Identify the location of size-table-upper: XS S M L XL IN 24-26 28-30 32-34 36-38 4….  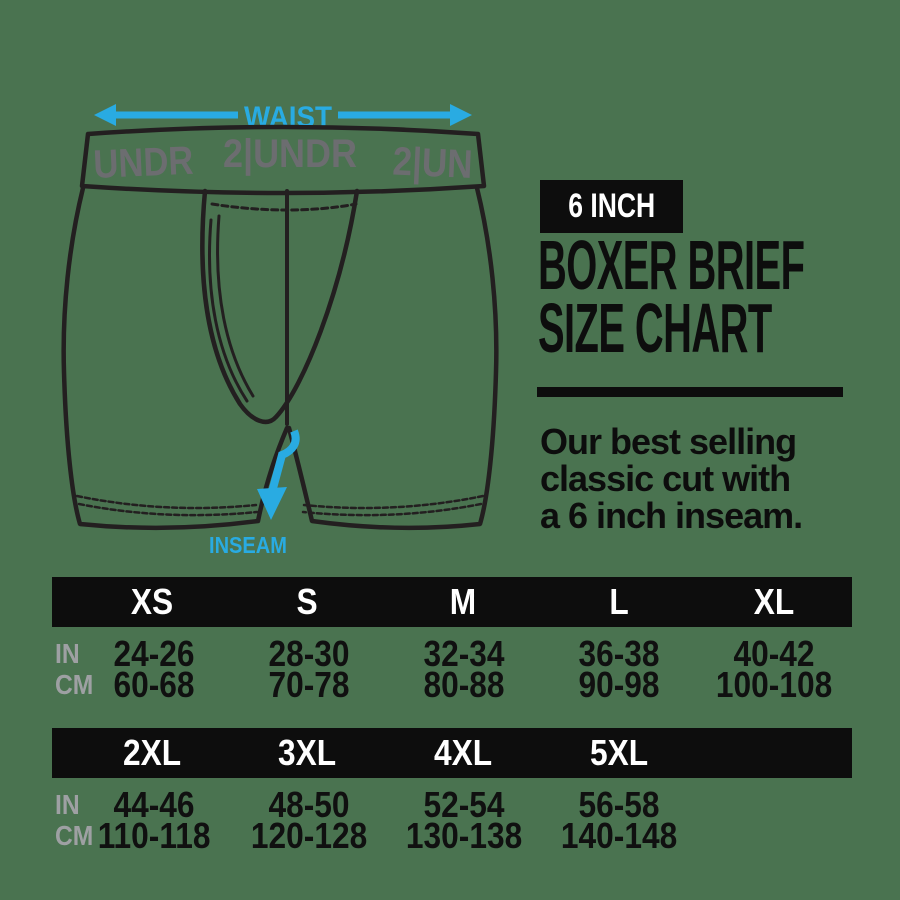
(452, 641).